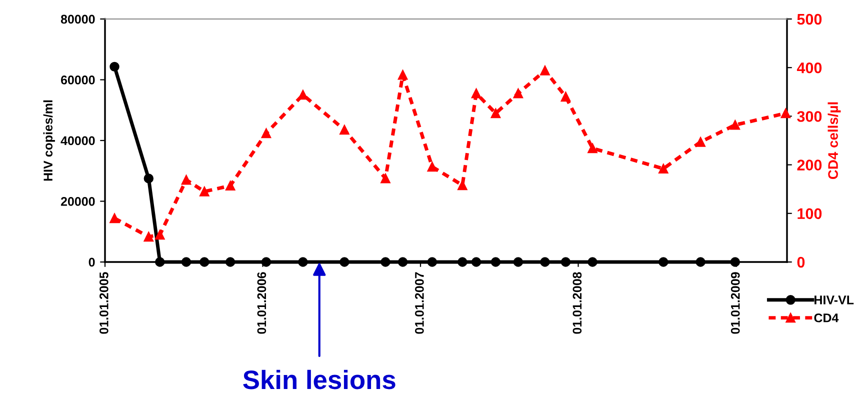 This screenshot has height=403, width=856. Describe the element at coordinates (834, 141) in the screenshot. I see `y2-axis-title: CD4 cells/µl` at that location.